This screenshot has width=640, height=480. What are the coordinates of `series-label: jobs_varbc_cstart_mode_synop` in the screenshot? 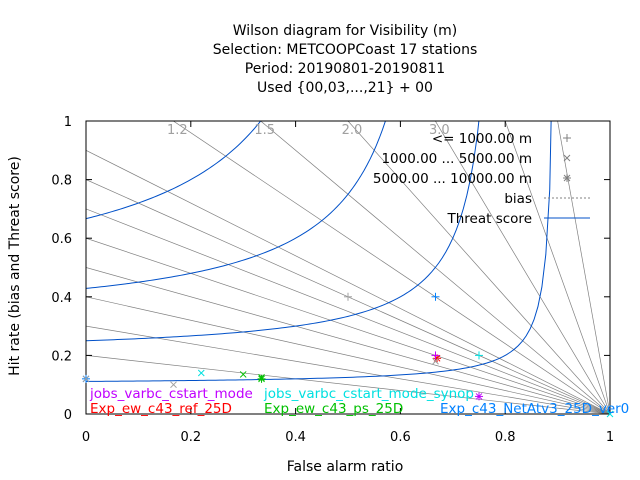 It's located at (368, 394).